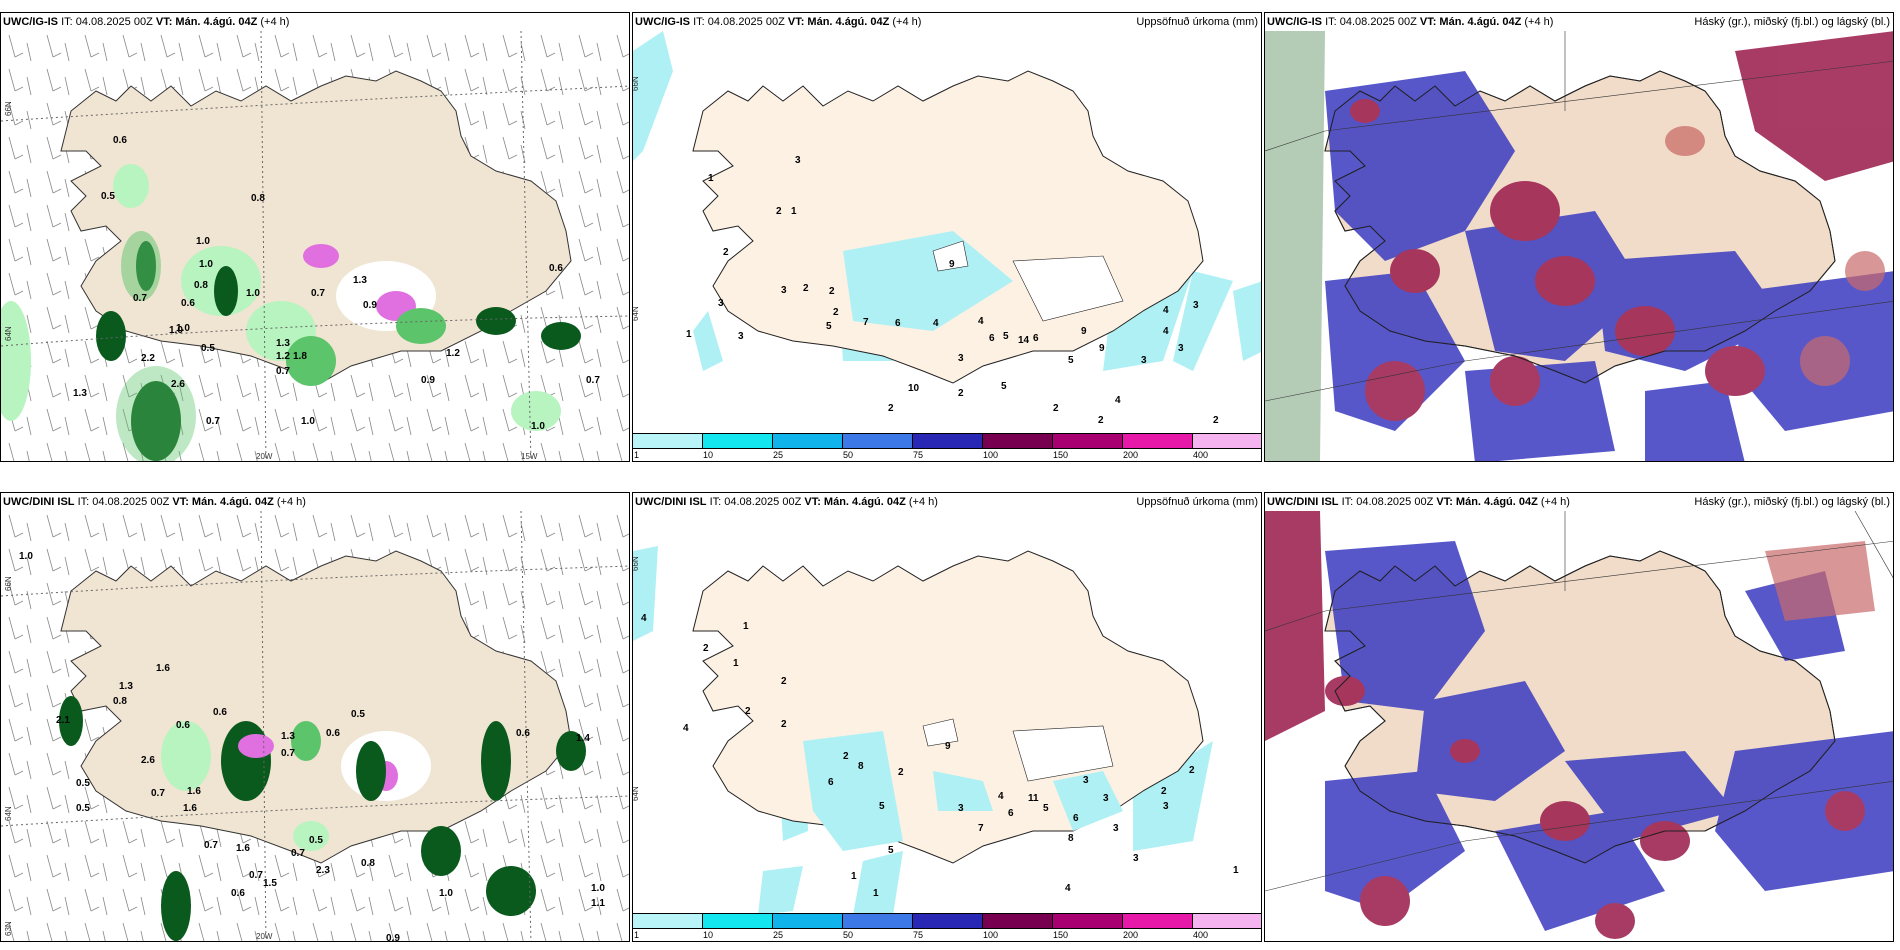 The width and height of the screenshot is (1900, 950). Describe the element at coordinates (1579, 246) in the screenshot. I see `map-clouds` at that location.